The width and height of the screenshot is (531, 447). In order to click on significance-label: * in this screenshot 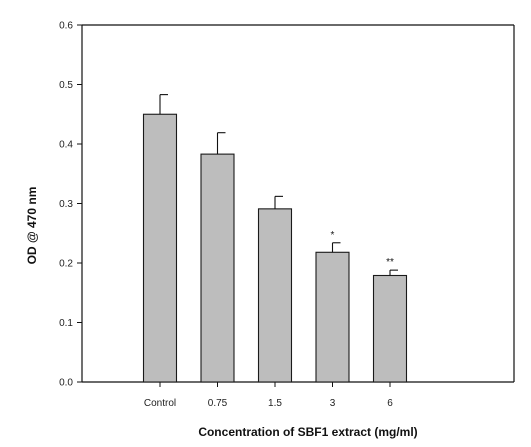, I will do `click(333, 235)`.